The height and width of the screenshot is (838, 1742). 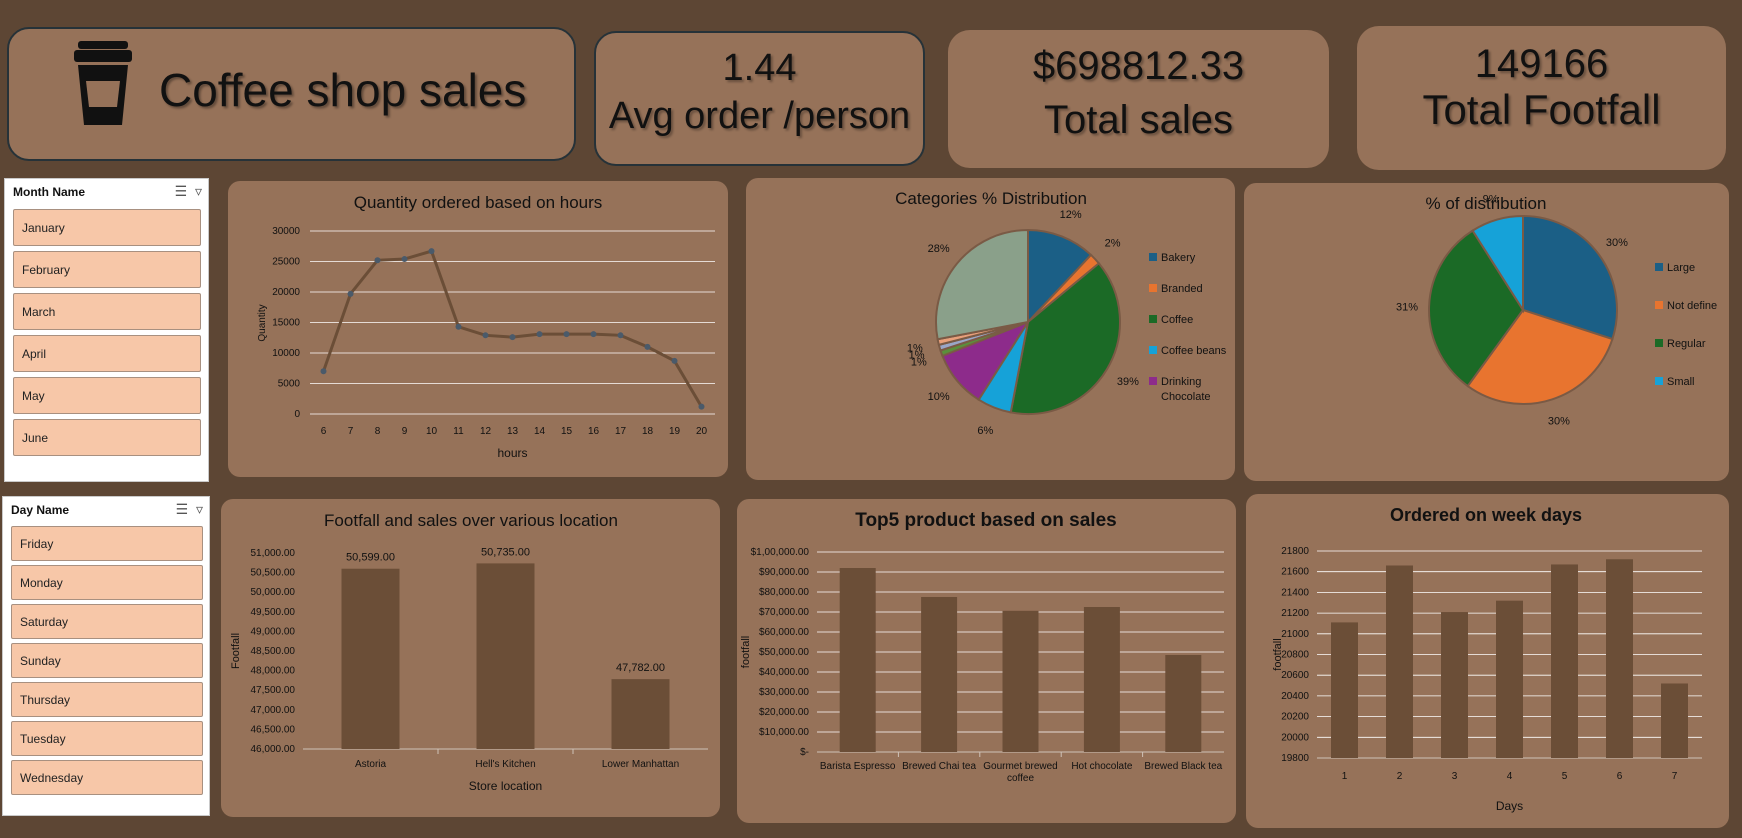 What do you see at coordinates (702, 431) in the screenshot?
I see `x-tick-label: 20` at bounding box center [702, 431].